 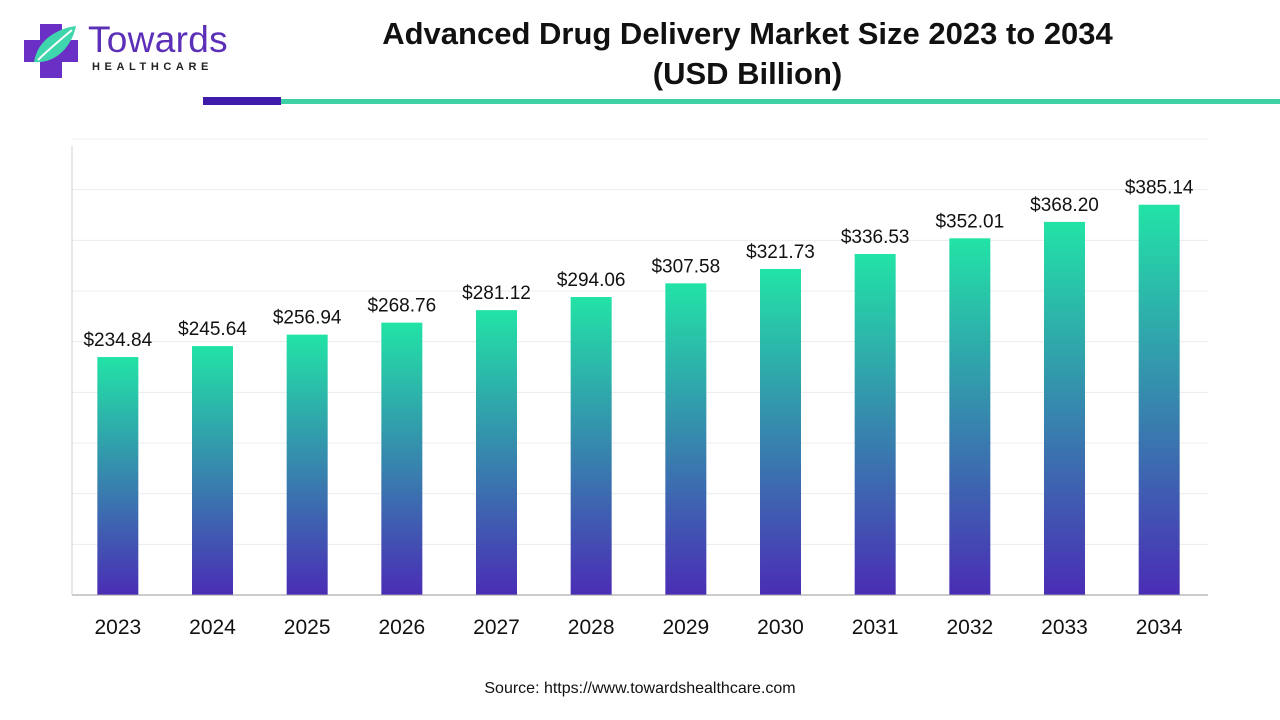 What do you see at coordinates (686, 439) in the screenshot?
I see `bar-2029` at bounding box center [686, 439].